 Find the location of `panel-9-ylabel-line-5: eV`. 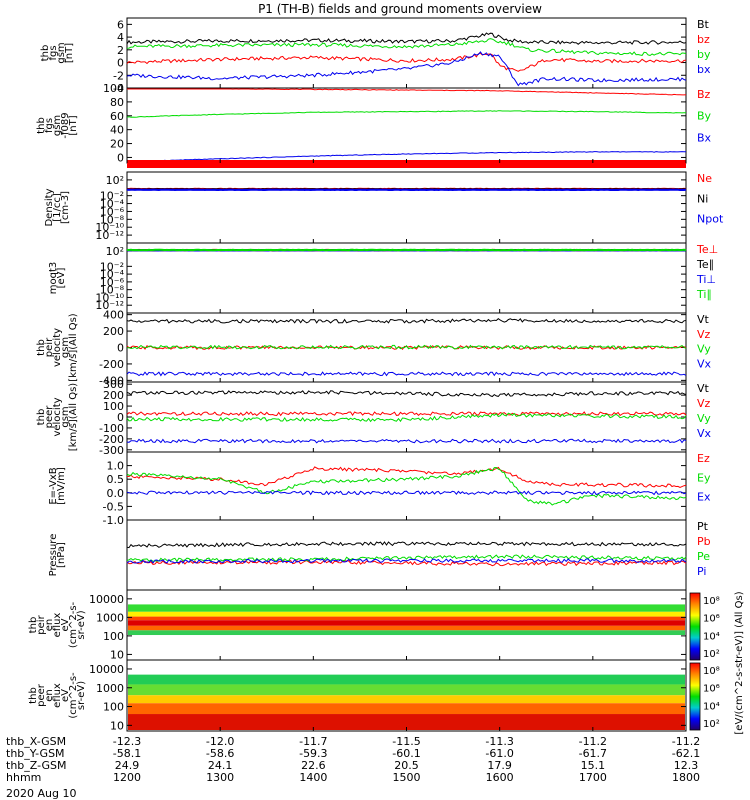

panel-9-ylabel-line-5: eV is located at coordinates (65, 624).